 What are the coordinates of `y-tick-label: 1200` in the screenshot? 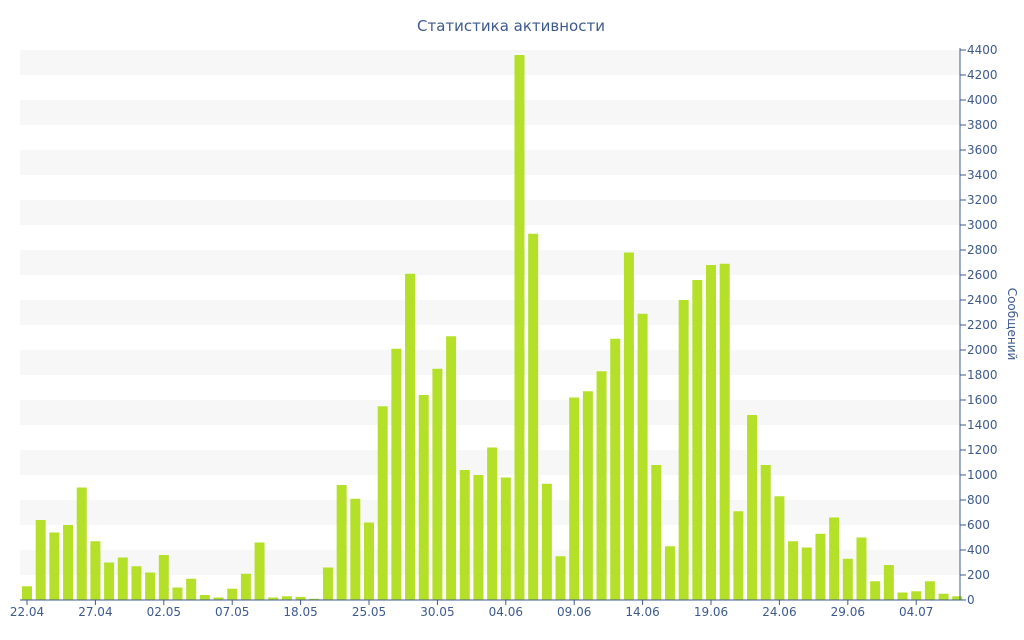 It's located at (982, 450).